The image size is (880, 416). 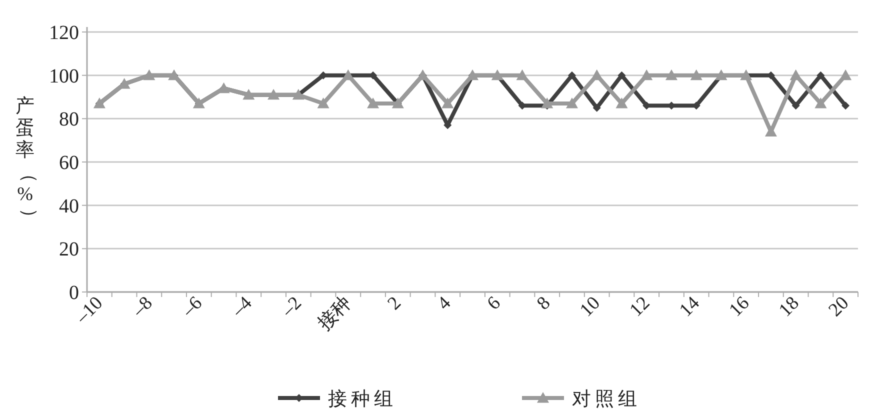 I want to click on x-tick-label: 4, so click(x=445, y=303).